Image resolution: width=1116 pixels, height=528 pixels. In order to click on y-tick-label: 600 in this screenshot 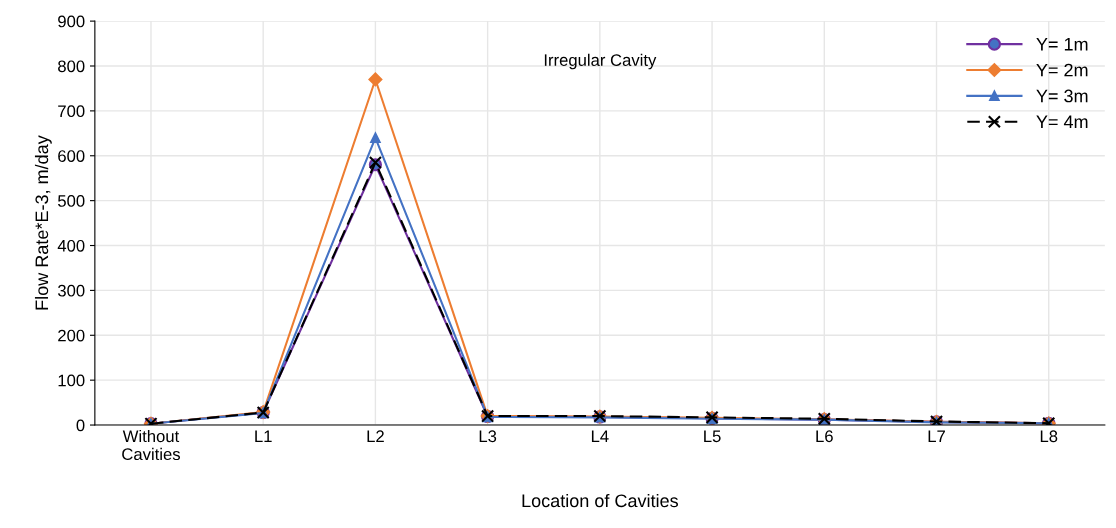, I will do `click(71, 156)`.